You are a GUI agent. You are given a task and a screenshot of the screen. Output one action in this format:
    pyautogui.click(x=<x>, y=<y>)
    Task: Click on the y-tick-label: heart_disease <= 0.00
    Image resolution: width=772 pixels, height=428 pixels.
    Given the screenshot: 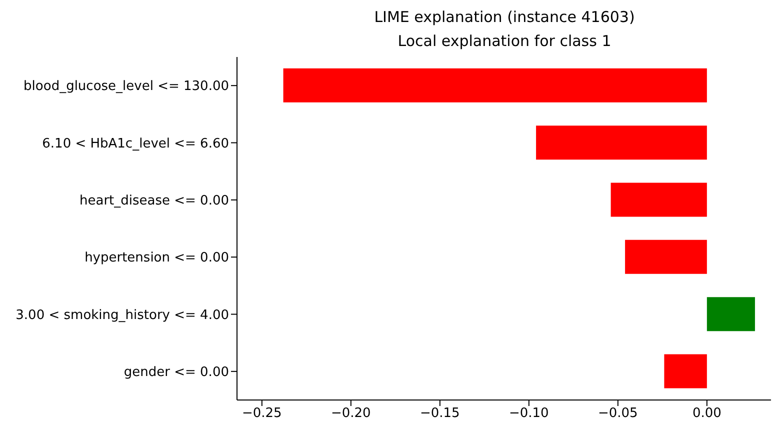 What is the action you would take?
    pyautogui.click(x=154, y=201)
    